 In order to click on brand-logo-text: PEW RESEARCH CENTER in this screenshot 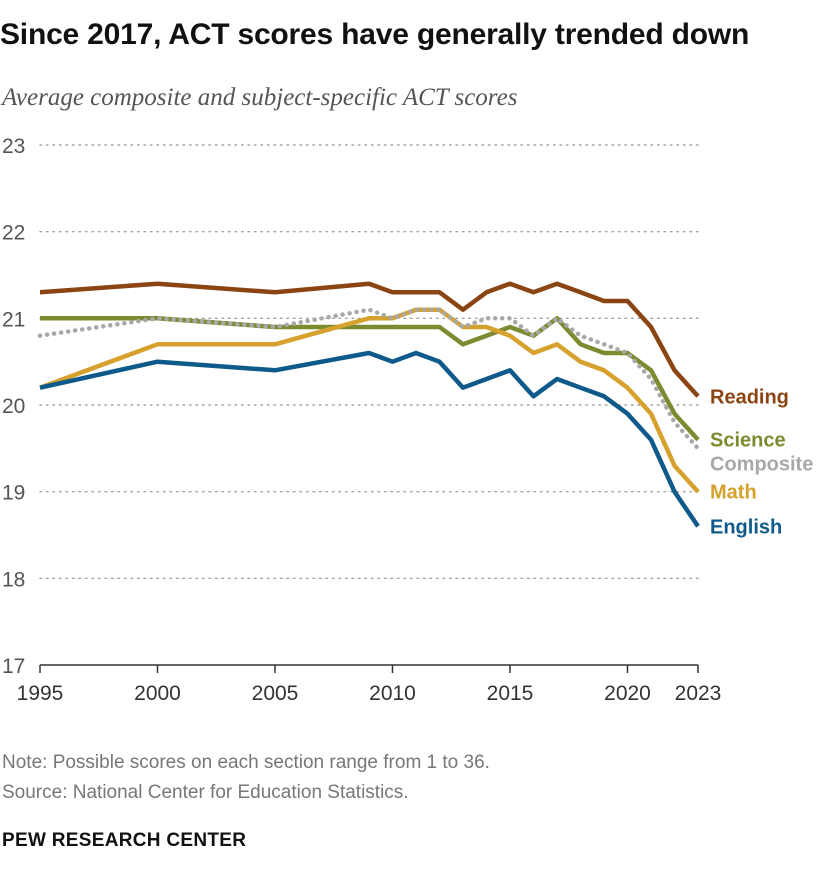, I will do `click(124, 840)`.